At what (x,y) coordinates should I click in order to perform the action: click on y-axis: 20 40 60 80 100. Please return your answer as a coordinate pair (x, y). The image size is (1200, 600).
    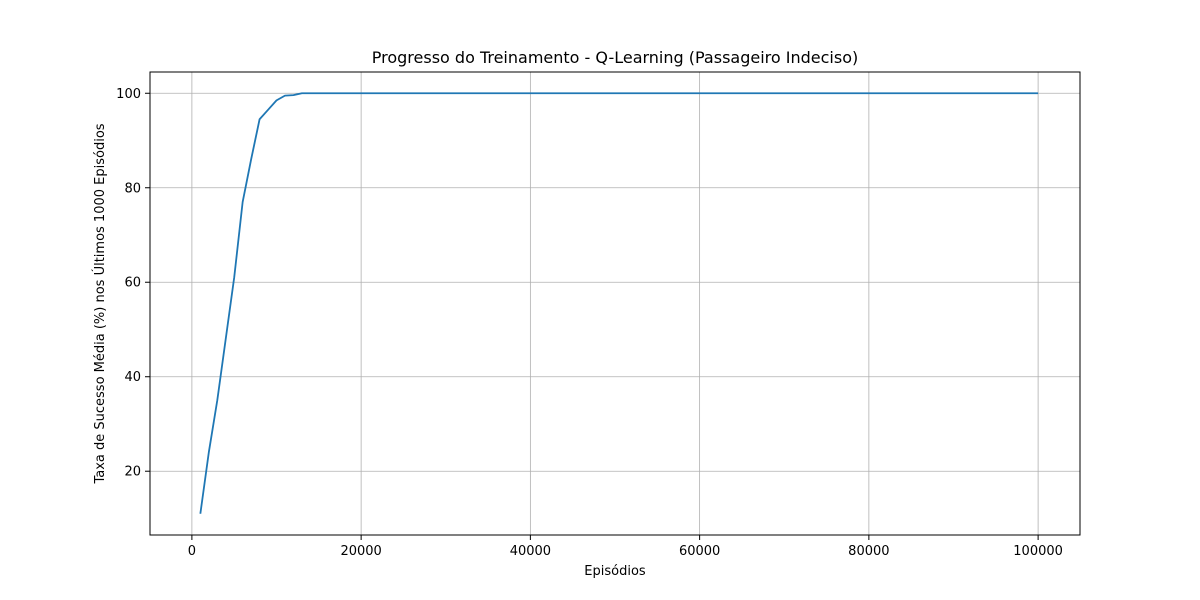
    Looking at the image, I should click on (133, 283).